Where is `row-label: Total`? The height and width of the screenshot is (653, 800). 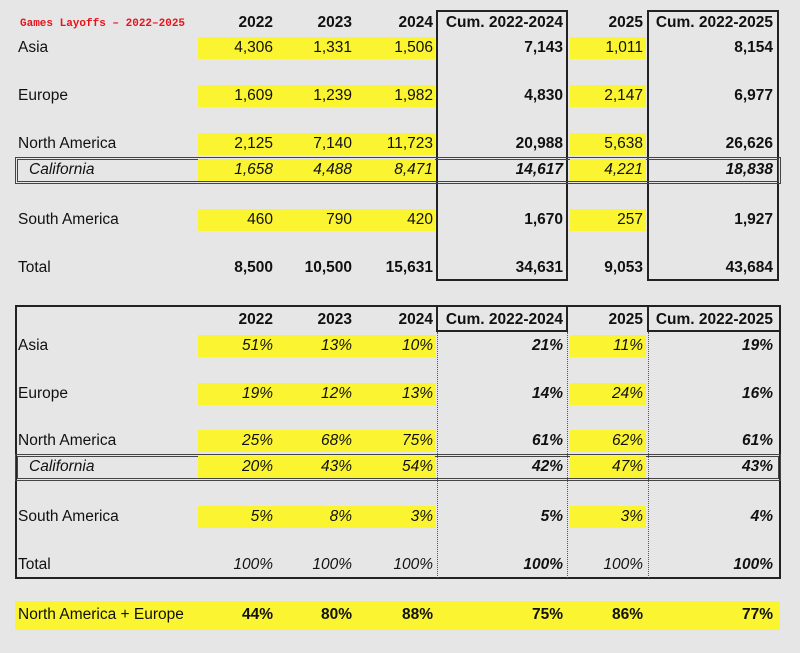 row-label: Total is located at coordinates (34, 564).